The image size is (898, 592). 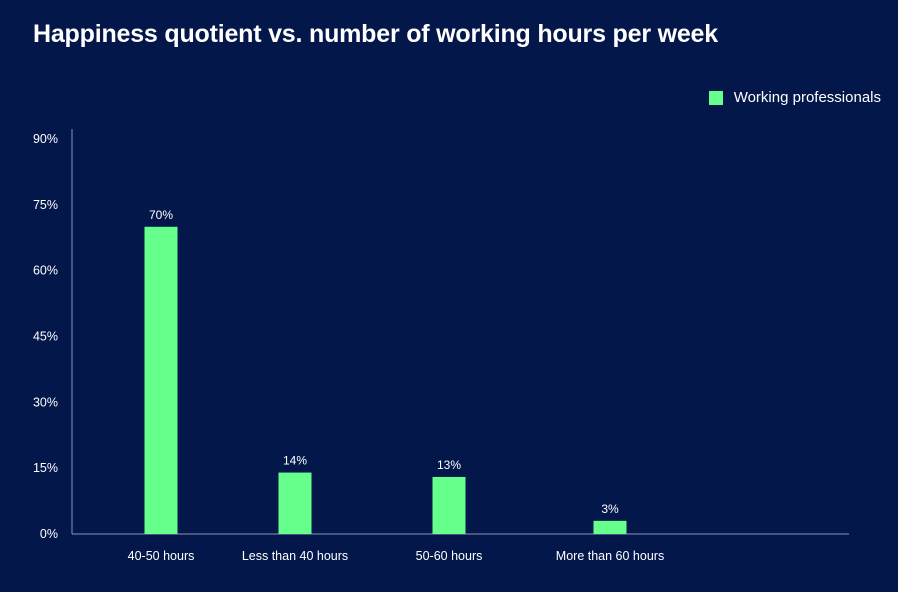 I want to click on x-tick-label: 50-60 hours, so click(x=449, y=556).